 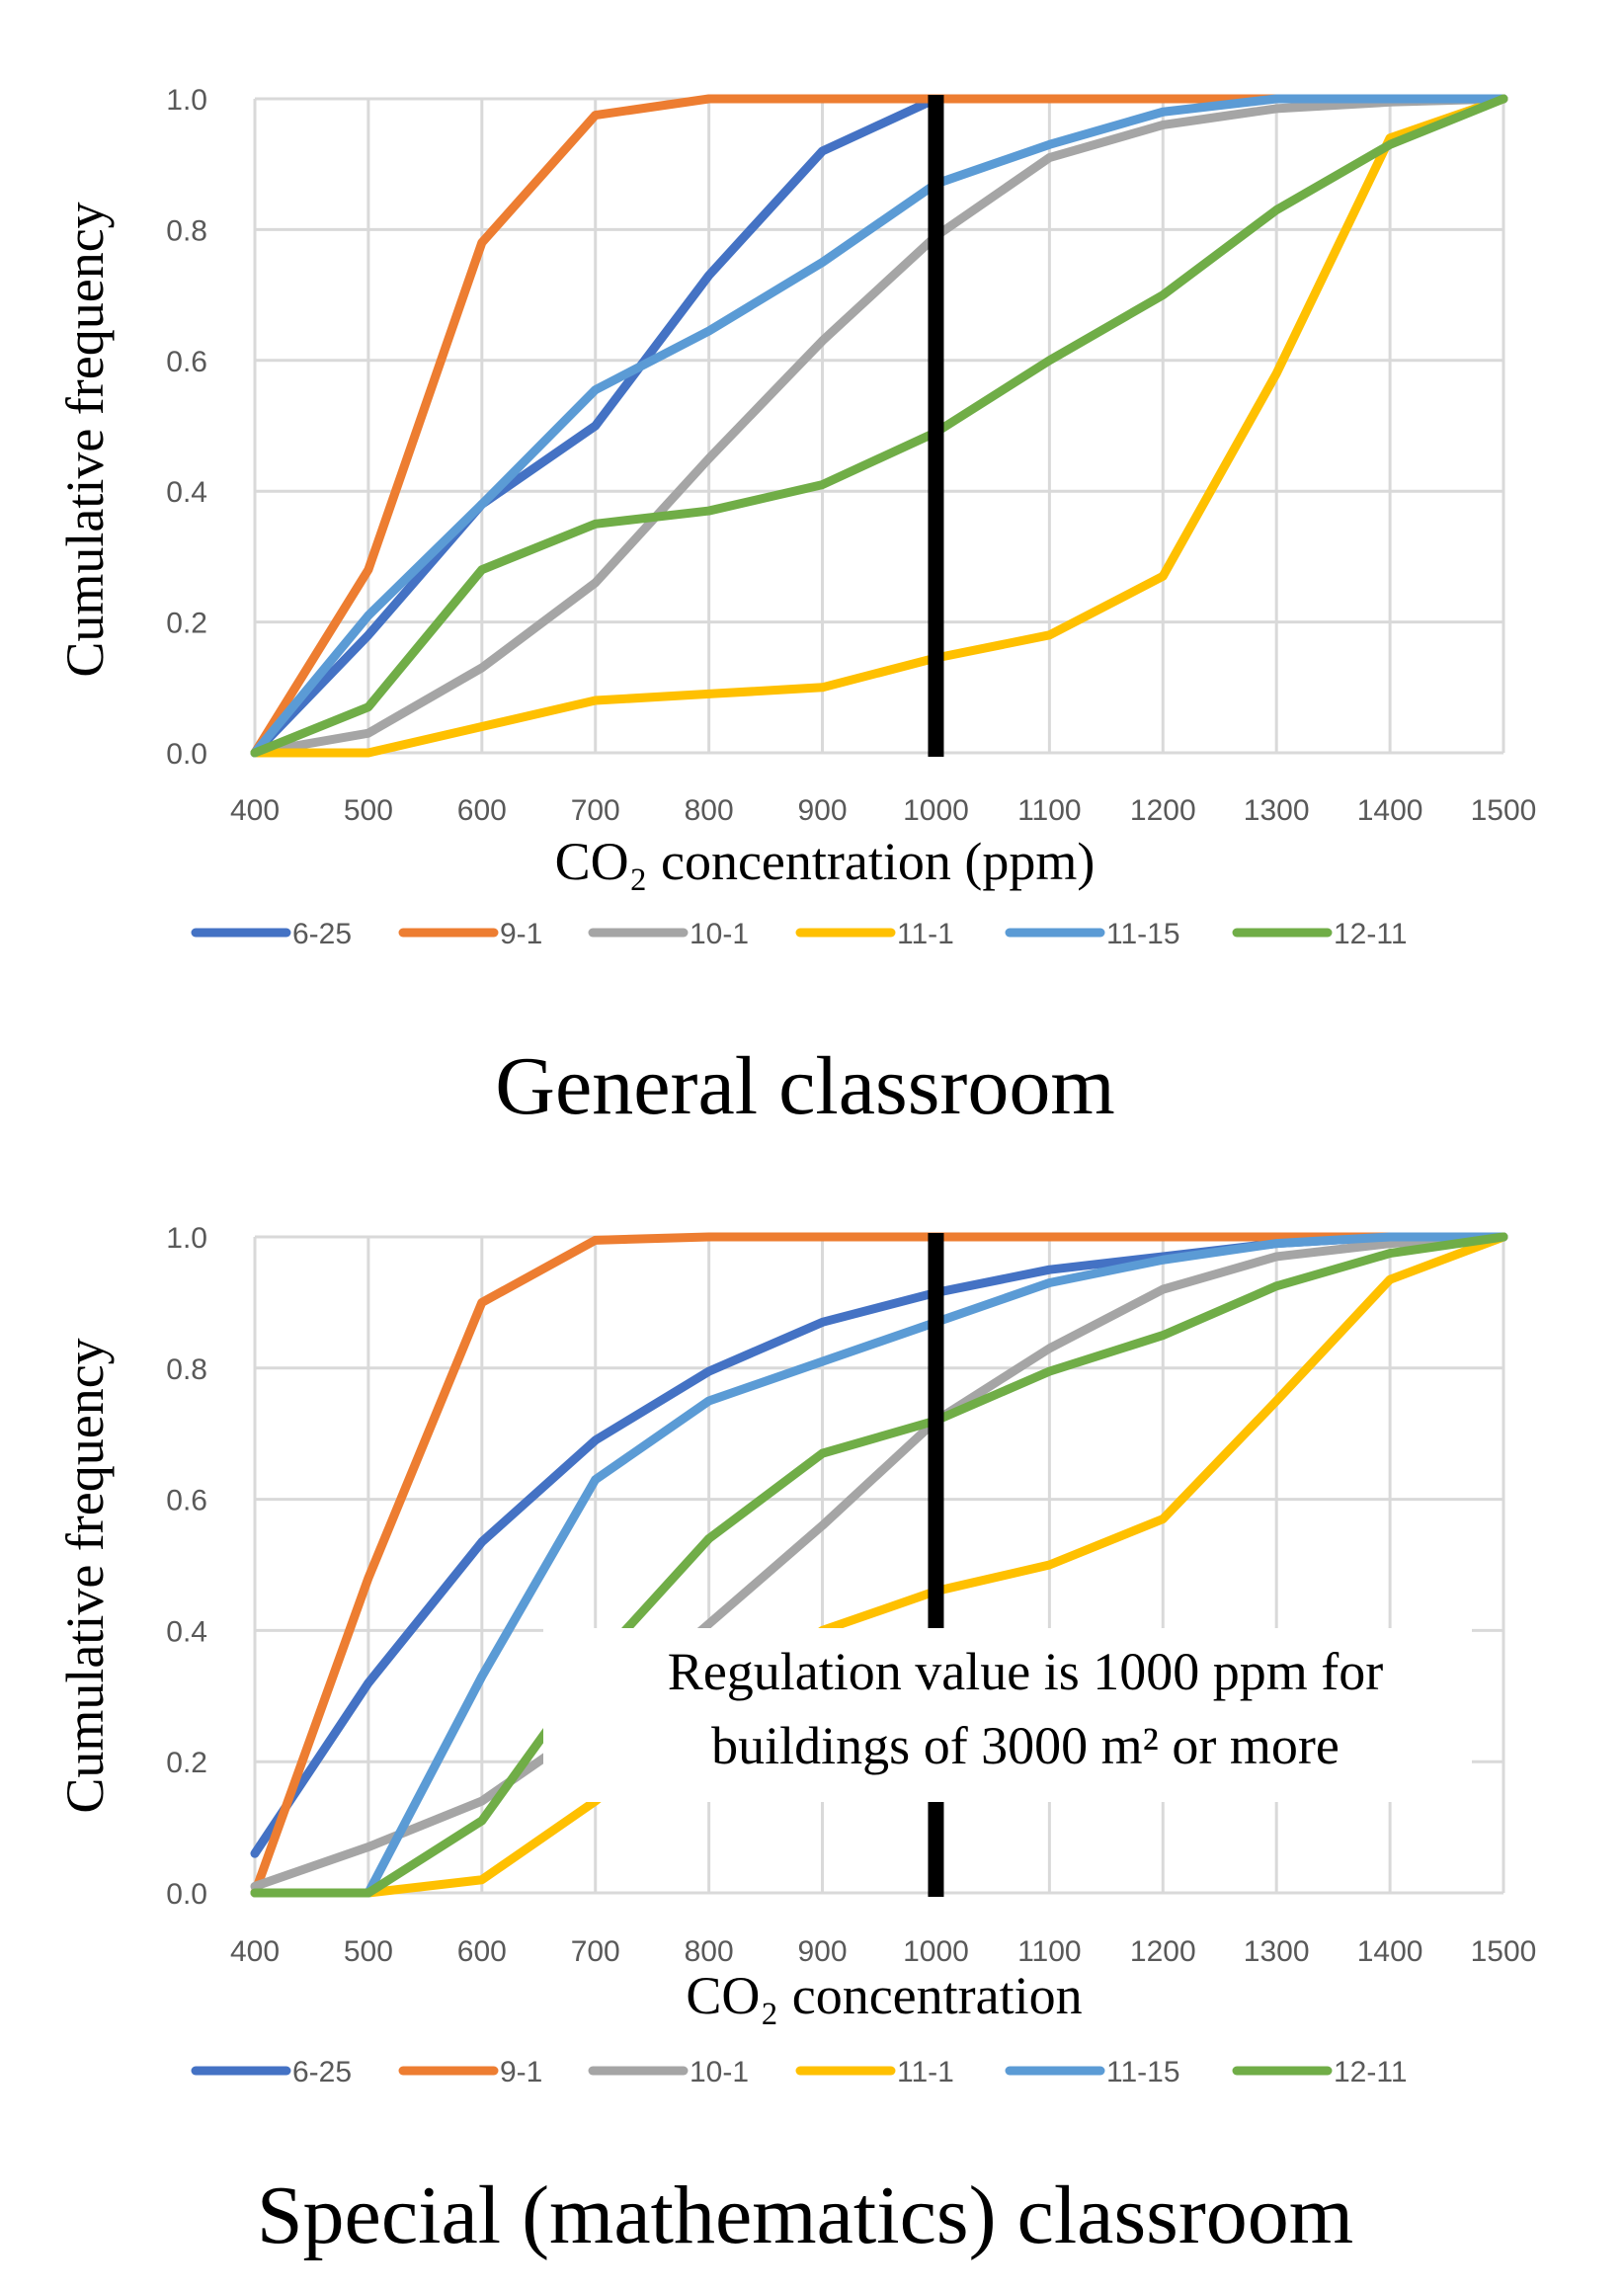 What do you see at coordinates (805, 2215) in the screenshot?
I see `chart-title: Special (mathematics) classroom` at bounding box center [805, 2215].